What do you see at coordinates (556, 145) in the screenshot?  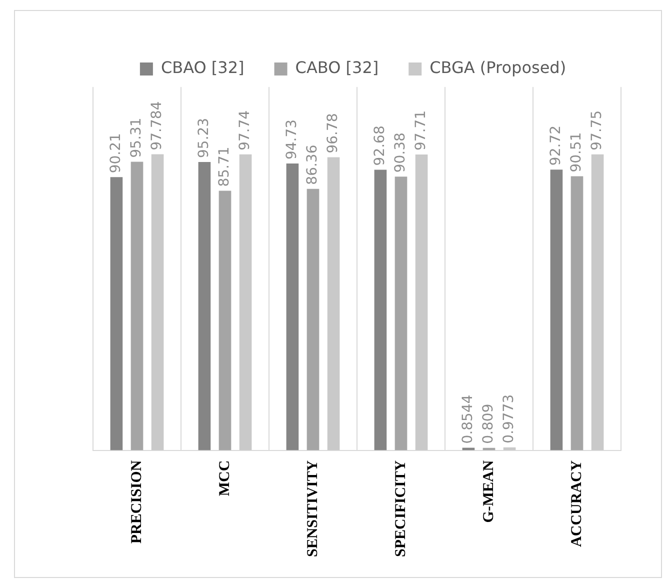 I see `data-label: 92.72` at bounding box center [556, 145].